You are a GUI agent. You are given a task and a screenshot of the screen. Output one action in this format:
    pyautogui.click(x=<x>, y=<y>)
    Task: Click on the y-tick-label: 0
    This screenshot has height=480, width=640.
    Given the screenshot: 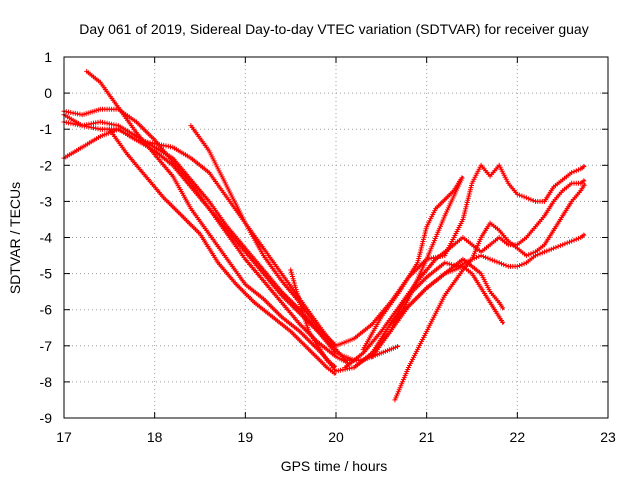 What is the action you would take?
    pyautogui.click(x=48, y=93)
    